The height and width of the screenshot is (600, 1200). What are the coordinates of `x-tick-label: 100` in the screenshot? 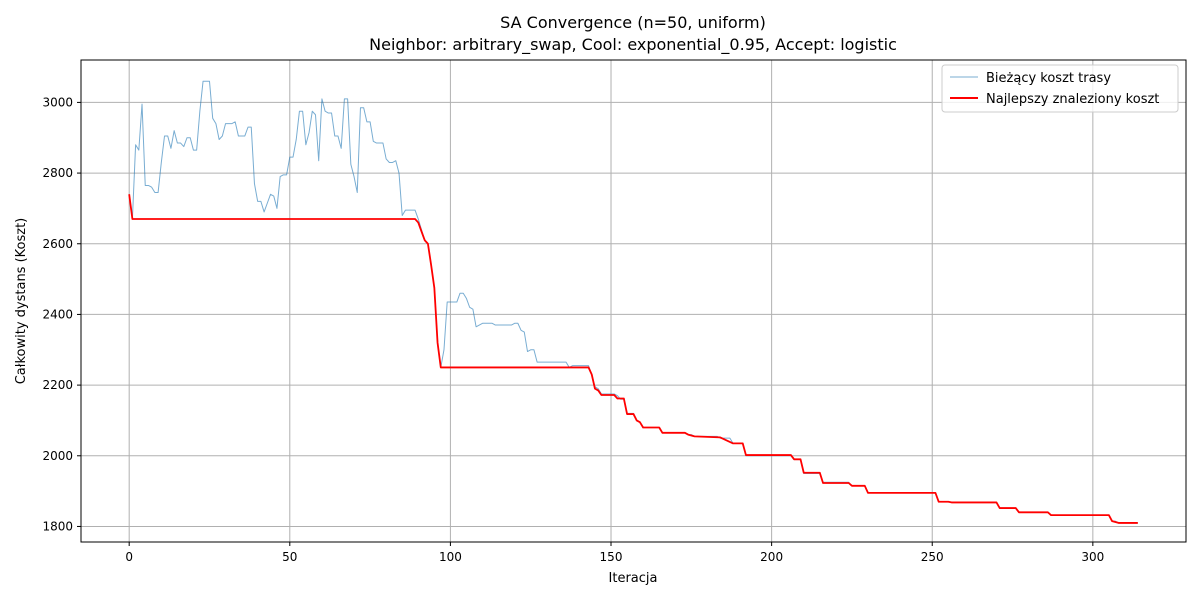 It's located at (450, 557).